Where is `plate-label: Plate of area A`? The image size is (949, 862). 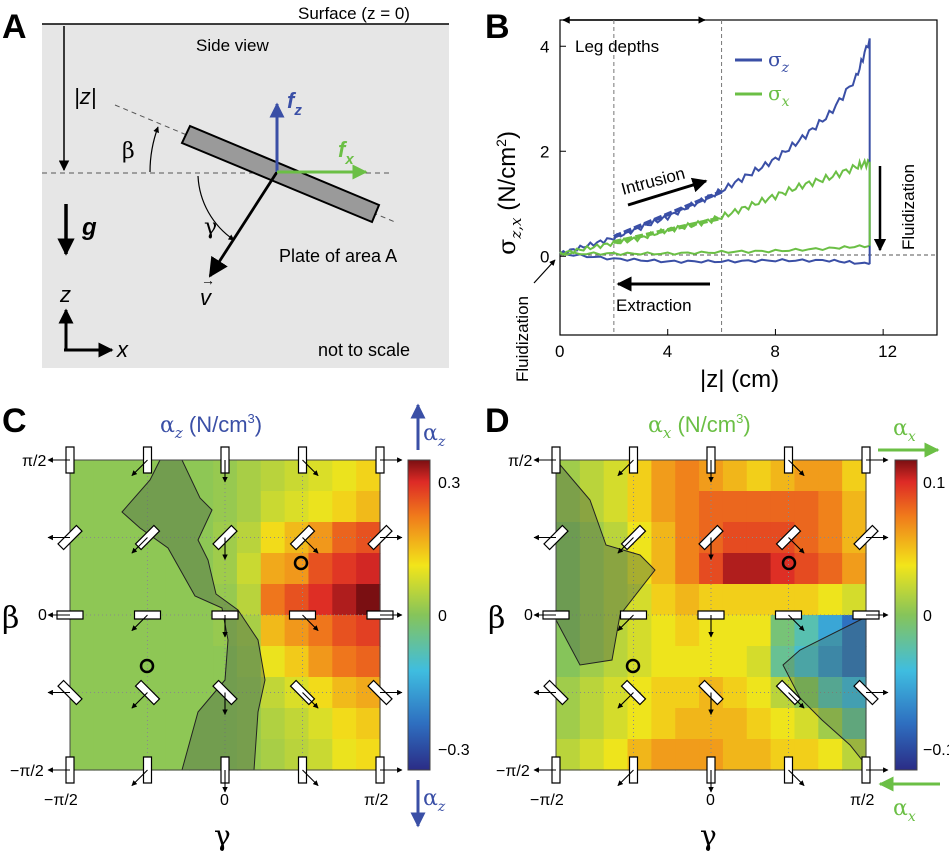
plate-label: Plate of area A is located at coordinates (338, 256).